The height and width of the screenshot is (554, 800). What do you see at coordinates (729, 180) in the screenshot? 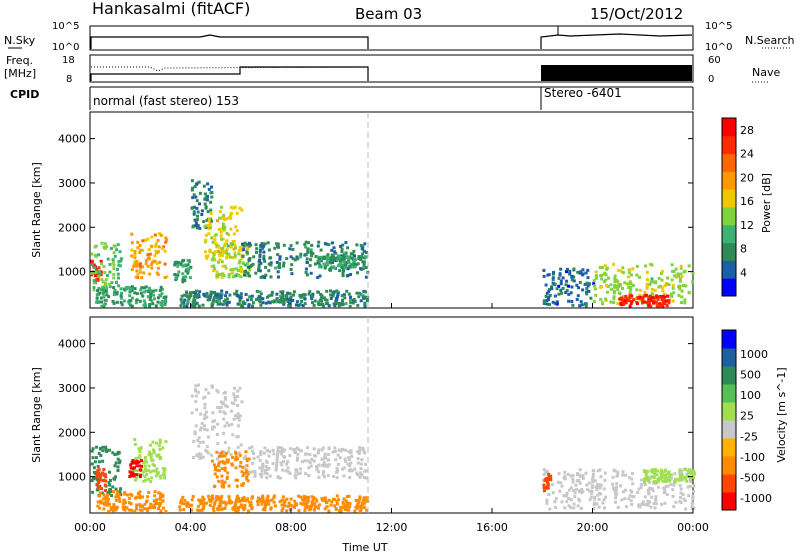
I see `colorbar-swatch` at bounding box center [729, 180].